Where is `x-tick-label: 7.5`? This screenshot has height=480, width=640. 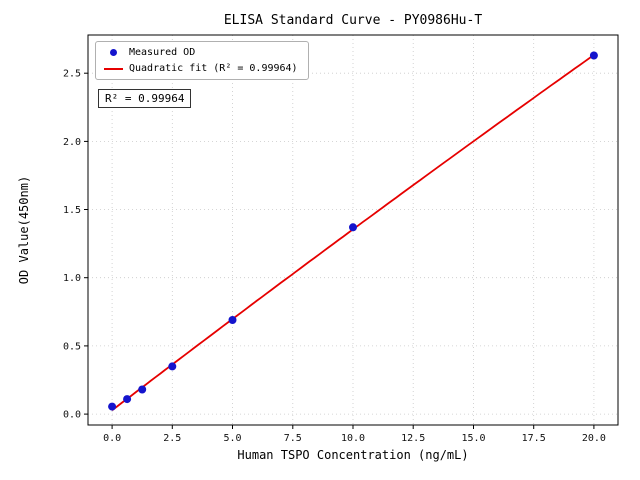 x-tick-label: 7.5 is located at coordinates (293, 438).